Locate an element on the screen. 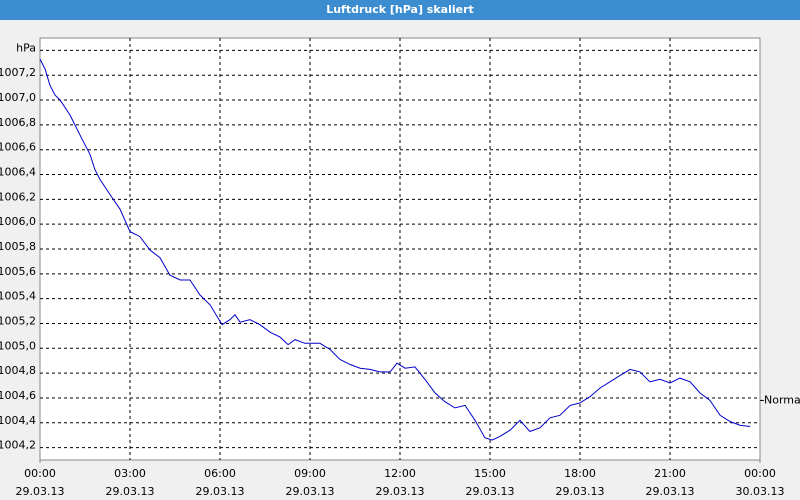 The height and width of the screenshot is (500, 800). x-tick-label: 00:00 30.03.13 is located at coordinates (760, 482).